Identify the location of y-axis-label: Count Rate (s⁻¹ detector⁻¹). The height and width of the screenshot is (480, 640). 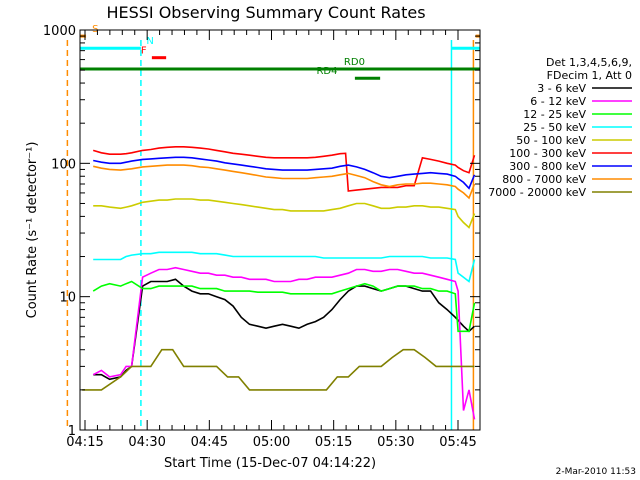
(32, 230).